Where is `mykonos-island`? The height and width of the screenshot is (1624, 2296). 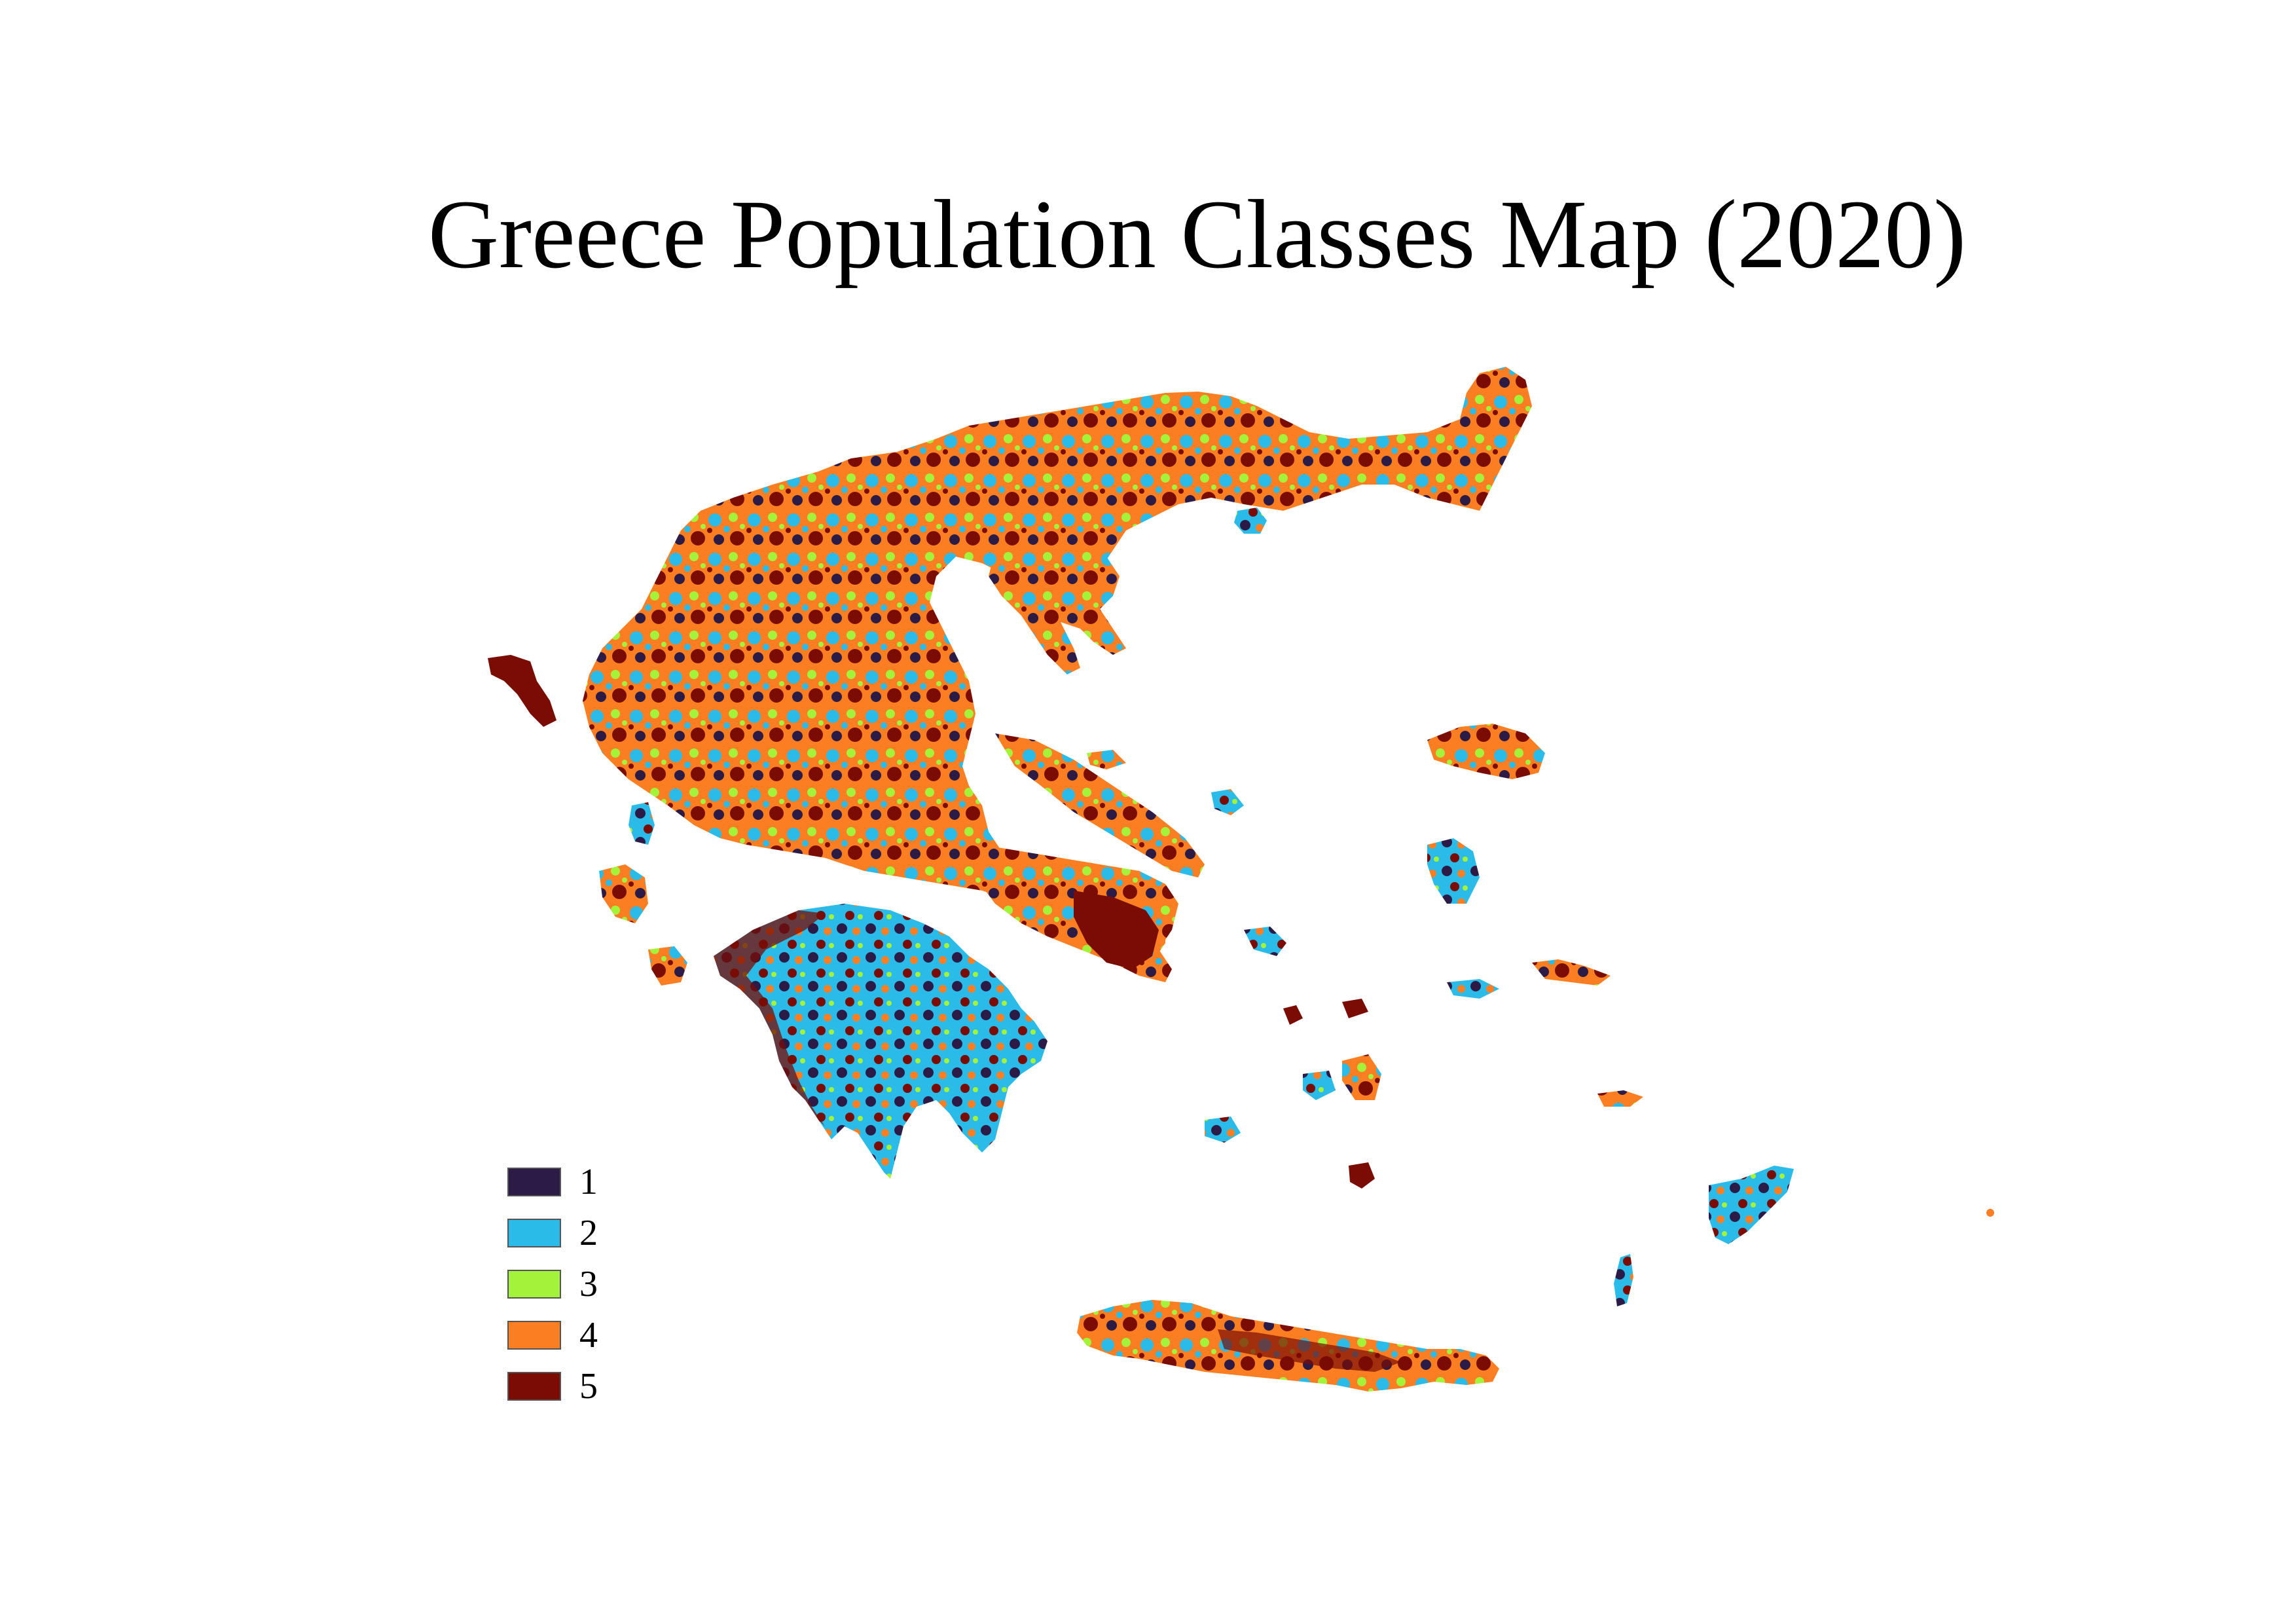
mykonos-island is located at coordinates (1355, 1008).